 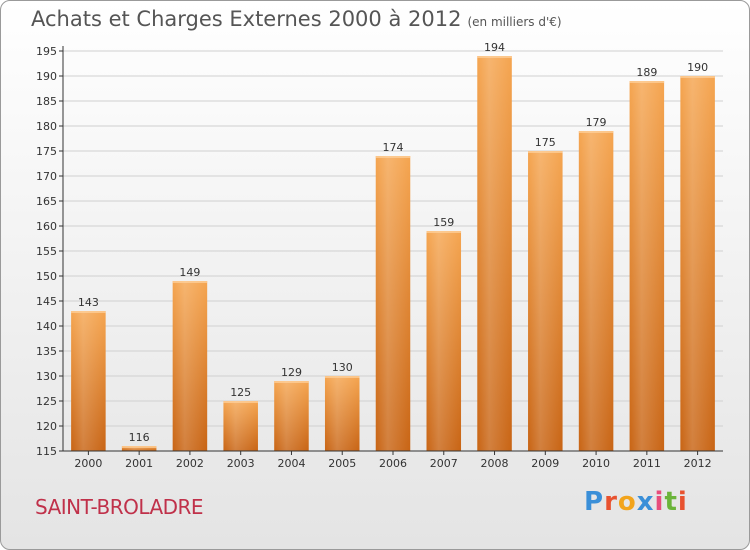 What do you see at coordinates (594, 502) in the screenshot?
I see `logo-letter: P` at bounding box center [594, 502].